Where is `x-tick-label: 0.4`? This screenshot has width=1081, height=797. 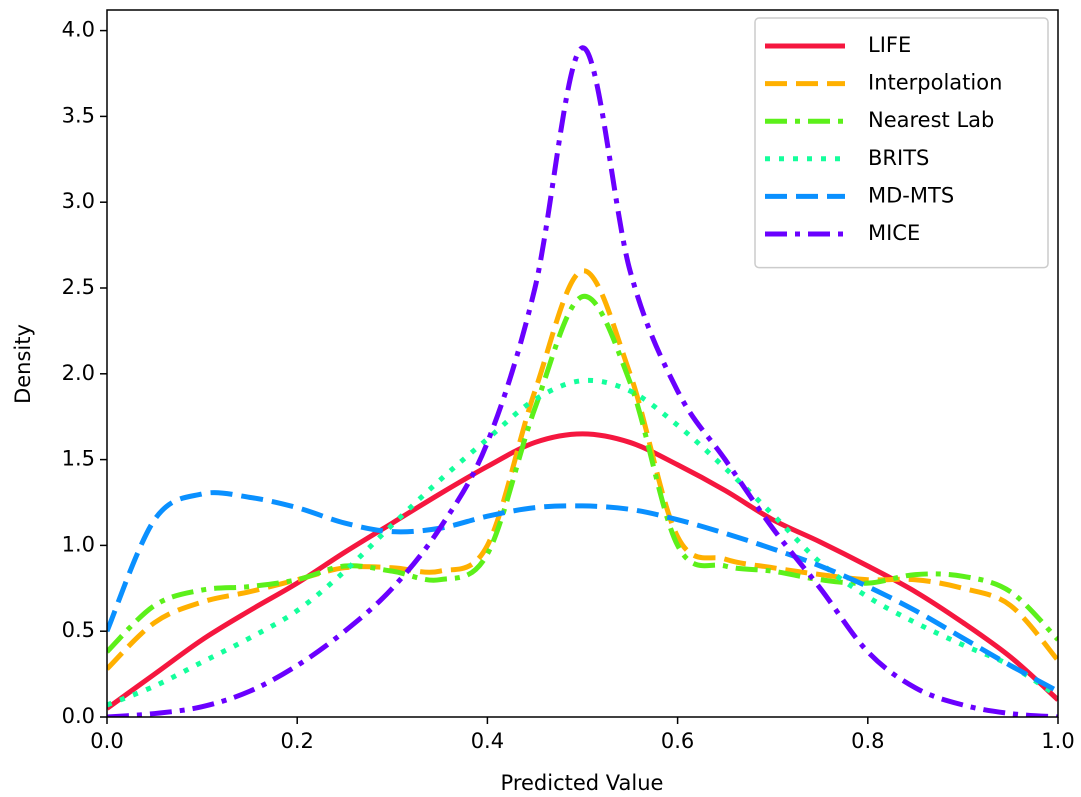 x-tick-label: 0.4 is located at coordinates (487, 741).